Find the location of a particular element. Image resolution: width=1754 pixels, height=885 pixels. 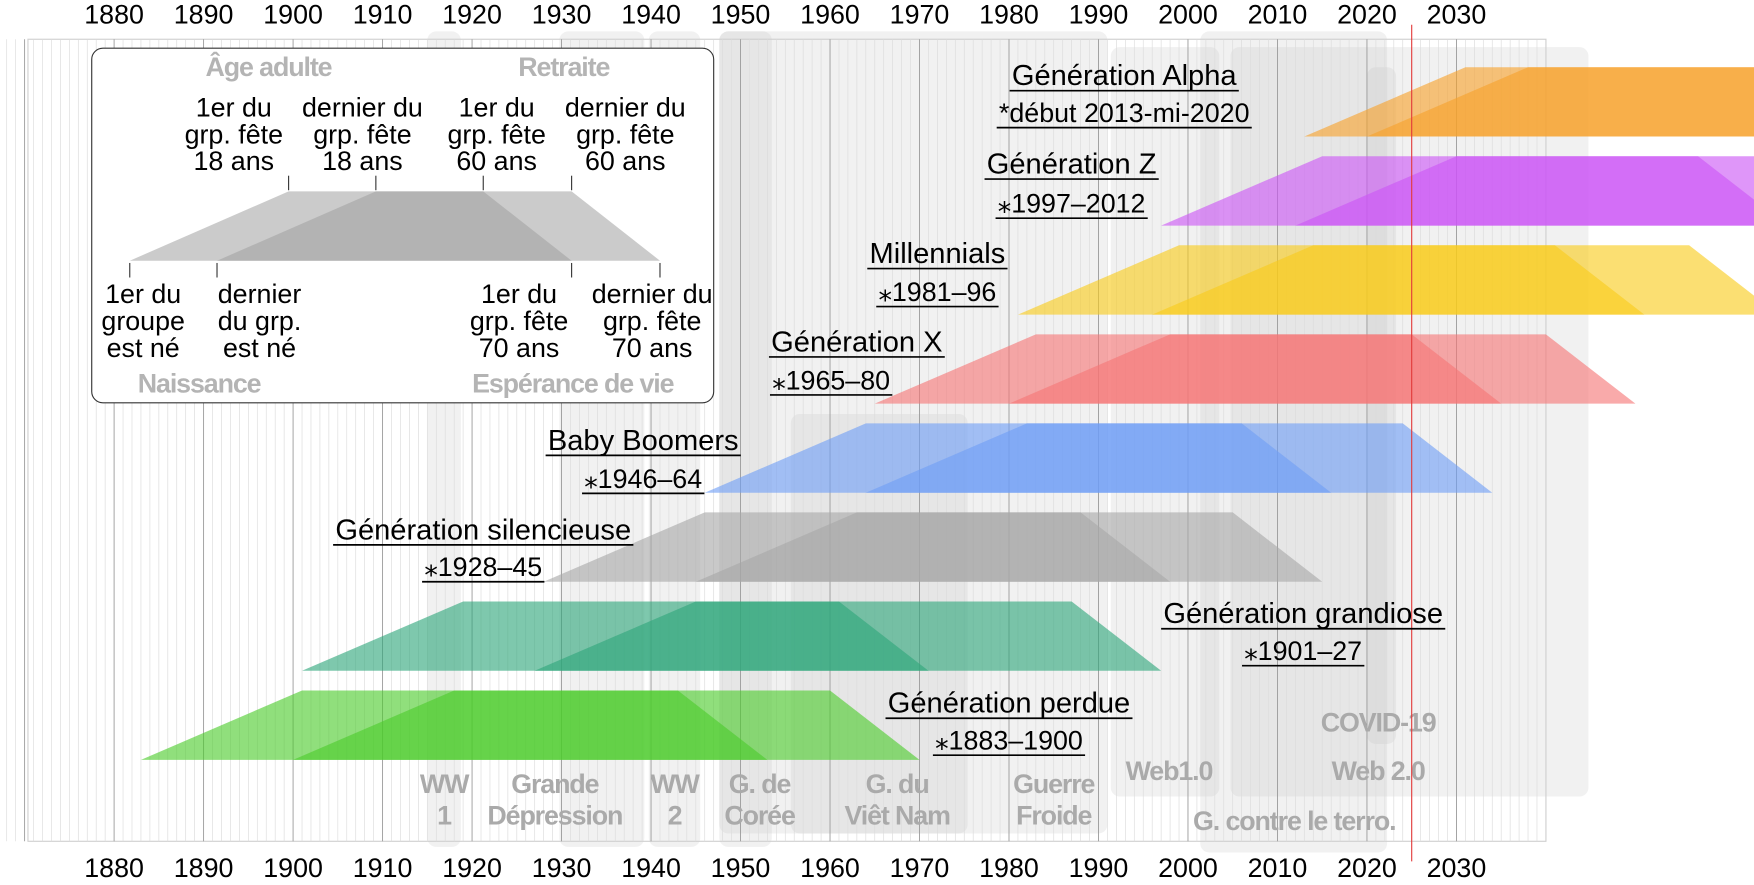

event-label: G. contre le terro. is located at coordinates (1294, 821).